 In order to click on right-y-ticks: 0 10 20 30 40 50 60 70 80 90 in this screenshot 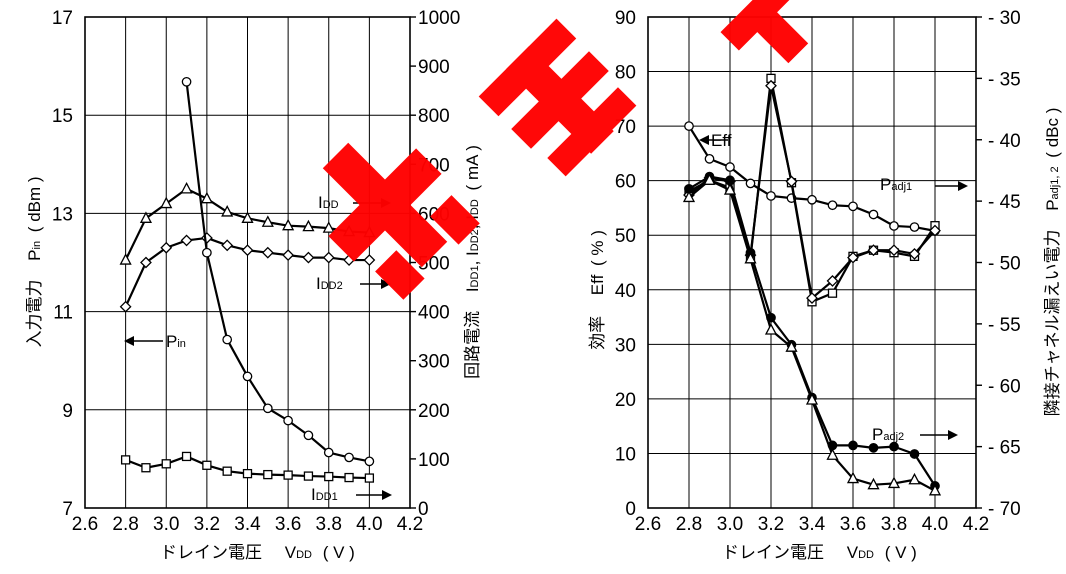, I will do `click(625, 264)`.